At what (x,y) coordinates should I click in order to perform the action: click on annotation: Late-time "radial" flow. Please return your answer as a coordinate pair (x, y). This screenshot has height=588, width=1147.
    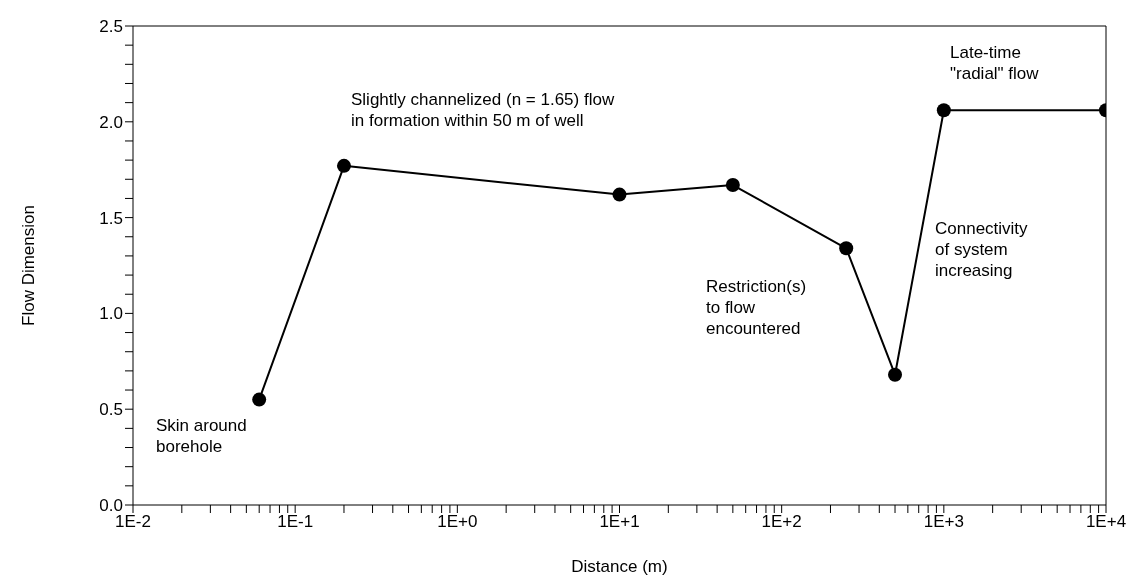
    Looking at the image, I should click on (994, 63).